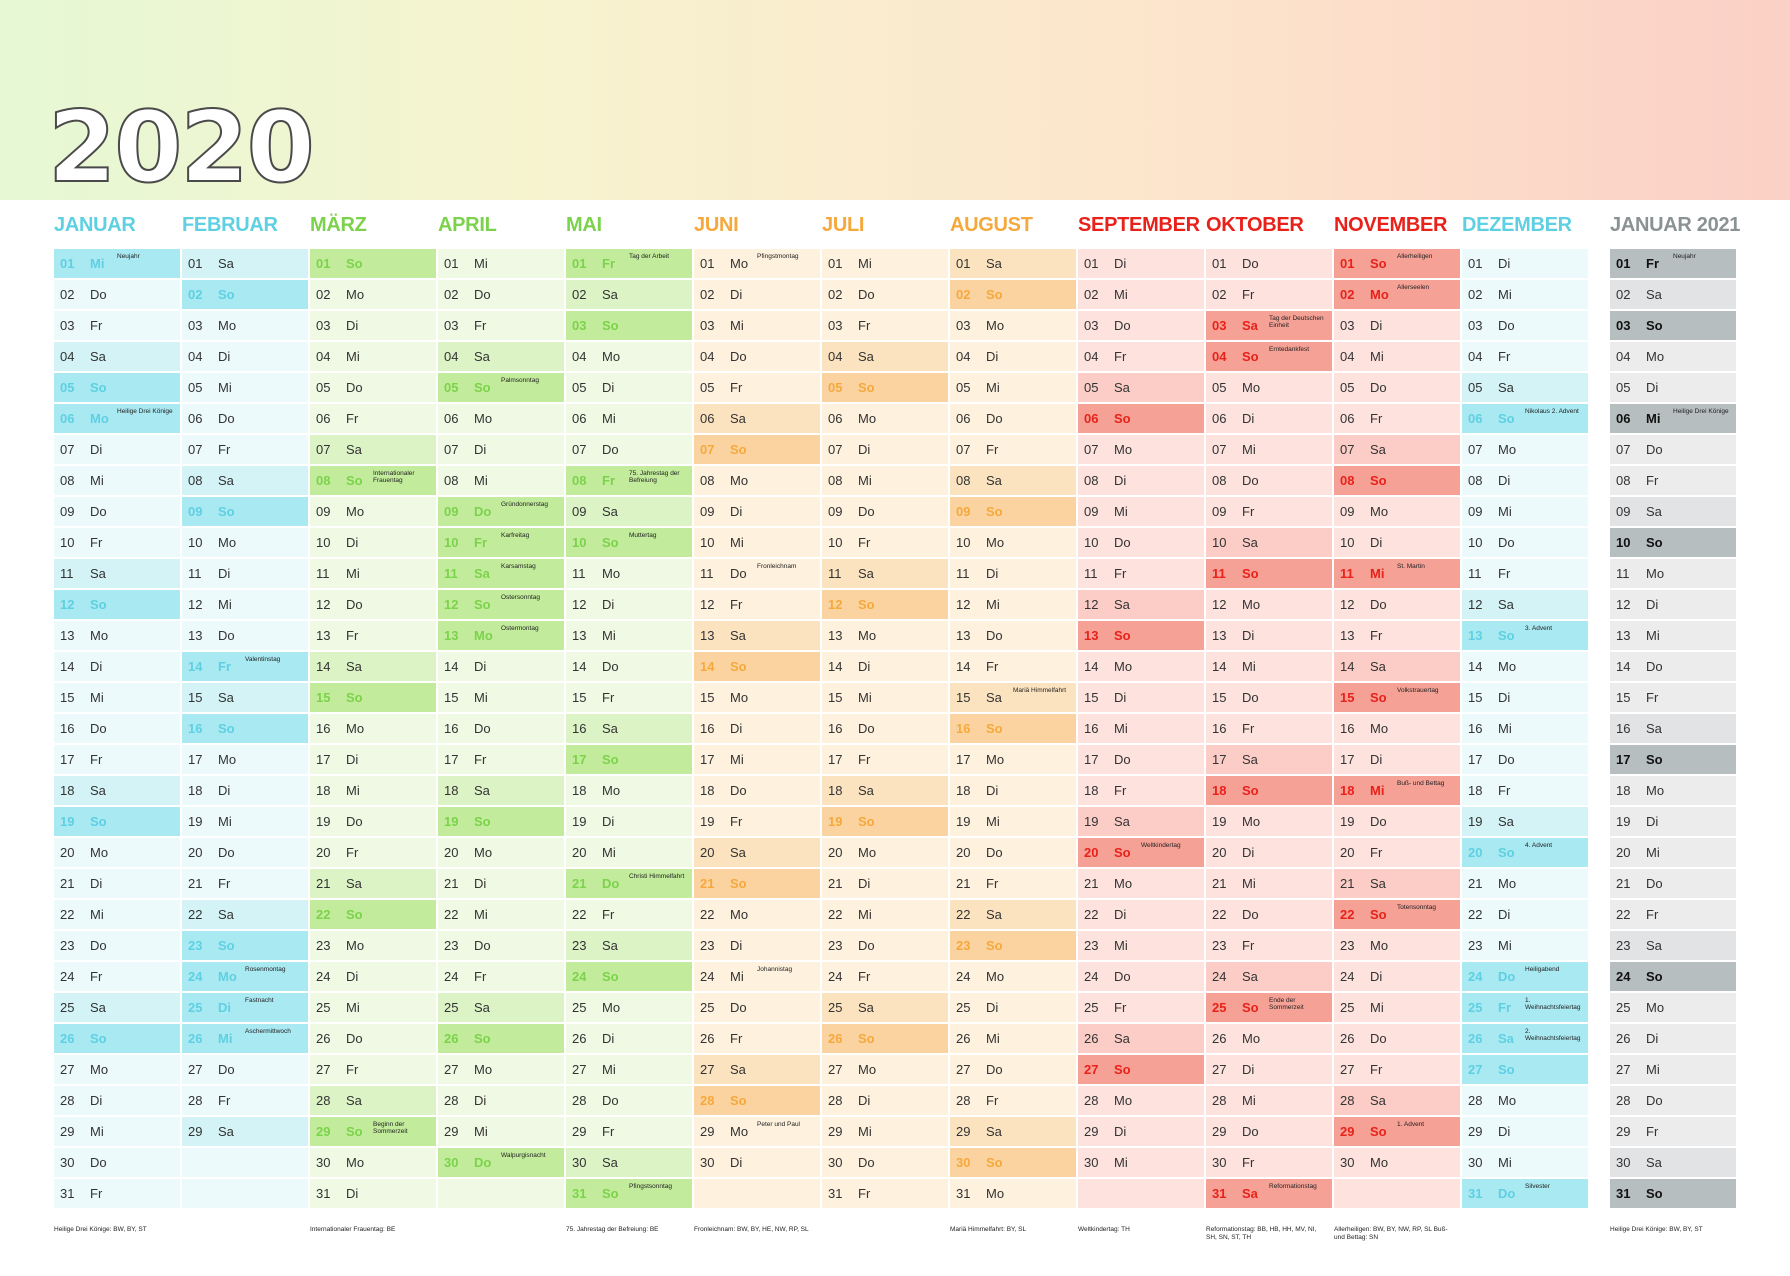  Describe the element at coordinates (1347, 542) in the screenshot. I see `day-number: 10` at that location.